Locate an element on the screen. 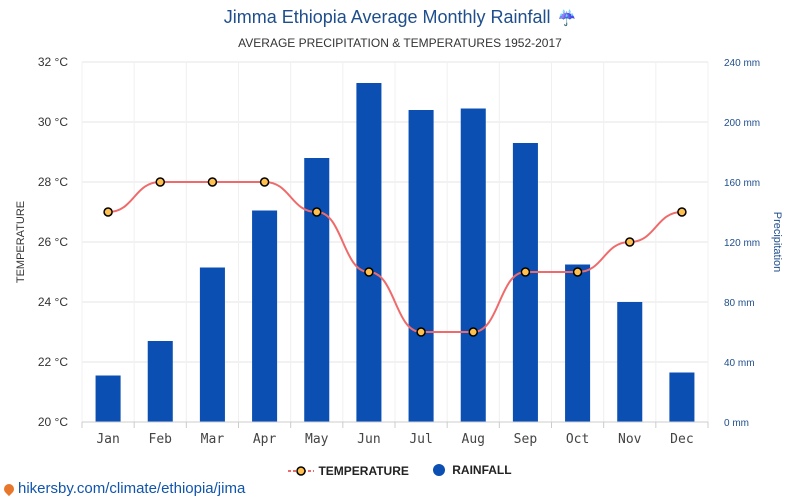 The height and width of the screenshot is (500, 800). x-tick-label: Oct is located at coordinates (577, 439).